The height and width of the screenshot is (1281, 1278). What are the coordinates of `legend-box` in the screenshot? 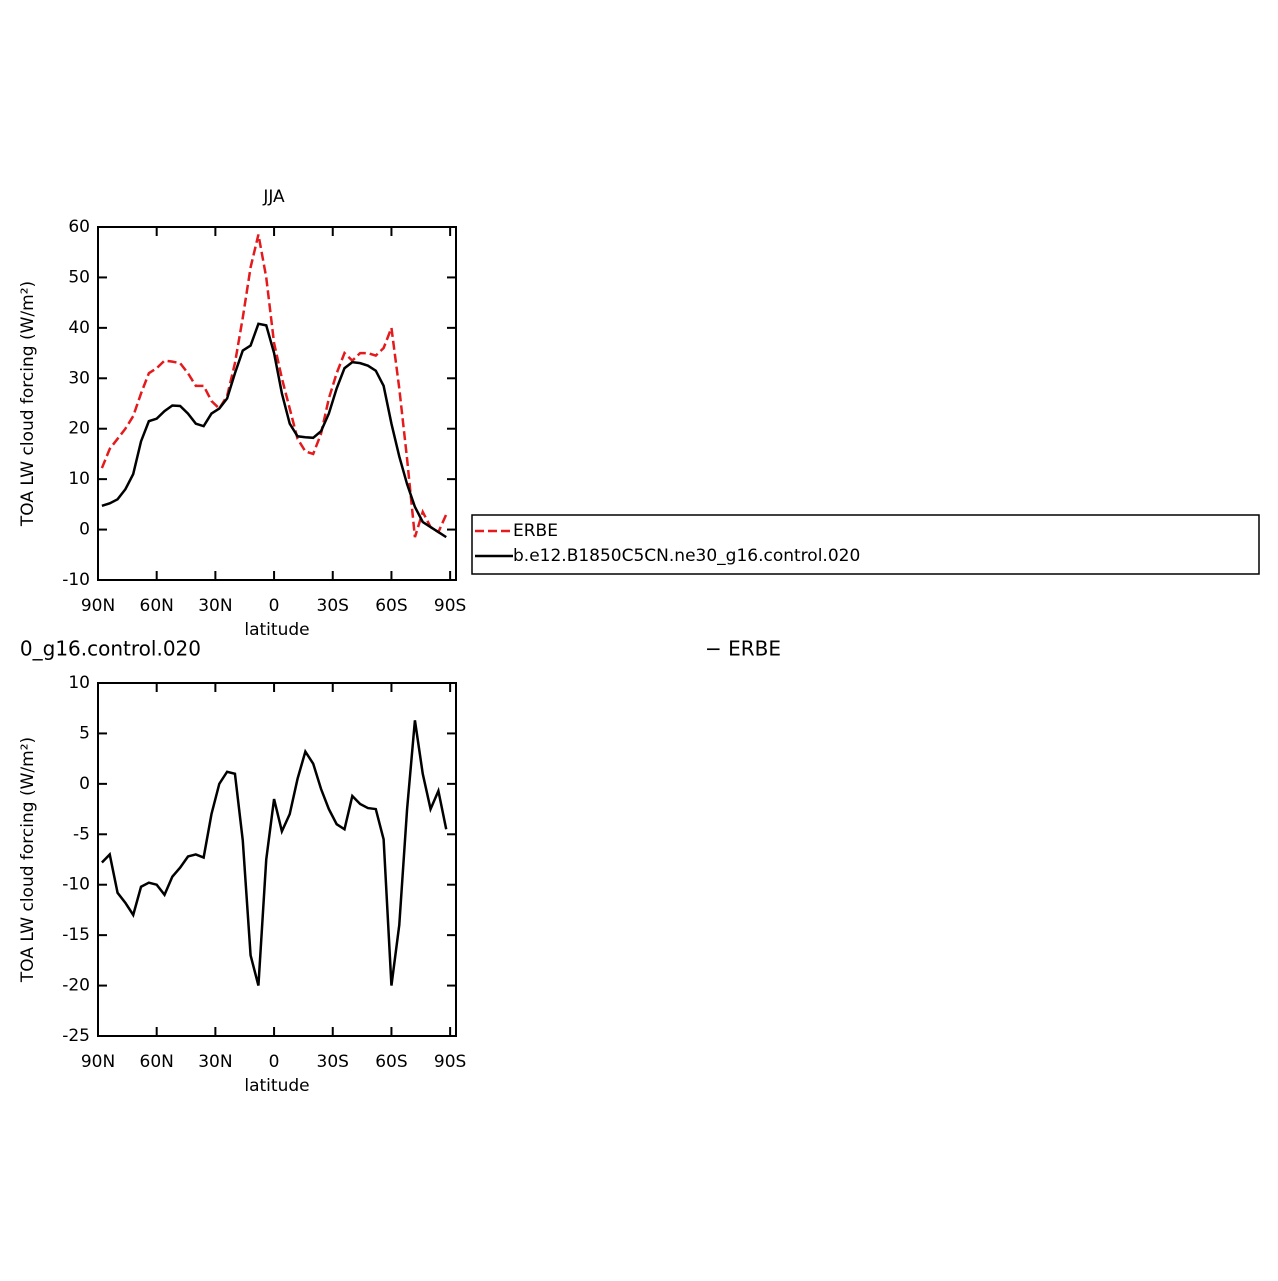 It's located at (865, 544).